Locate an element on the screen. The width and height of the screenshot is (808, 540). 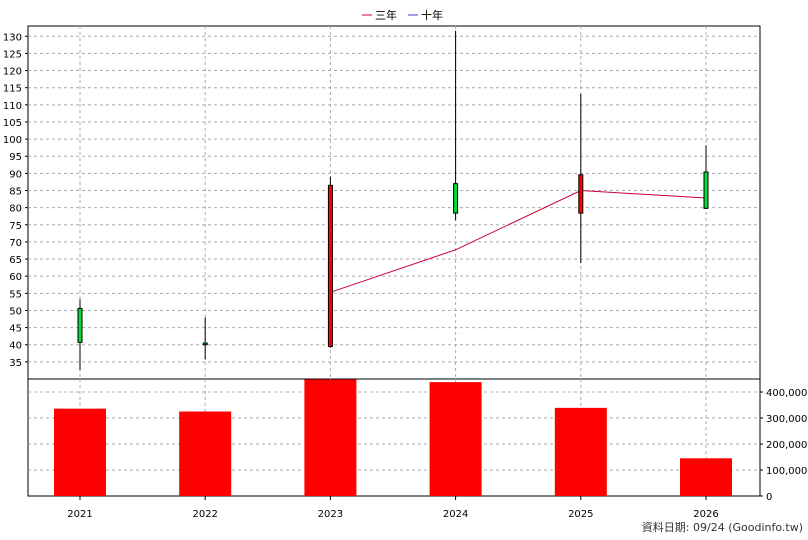
price-tick-label: 90 is located at coordinates (15, 174).